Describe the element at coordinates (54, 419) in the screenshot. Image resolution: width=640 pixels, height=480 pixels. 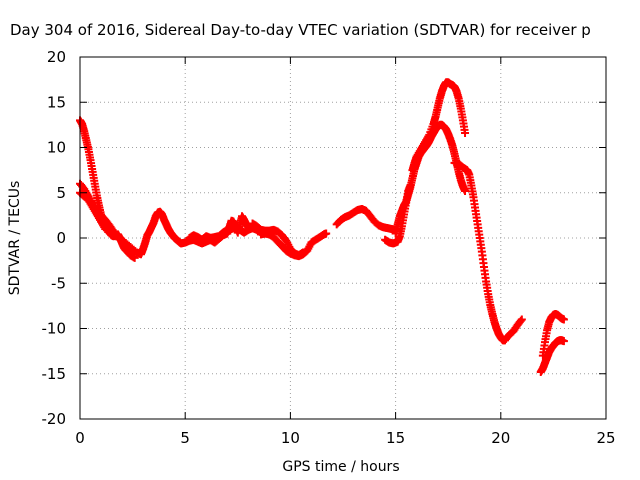
I see `y-tick-label: -20` at that location.